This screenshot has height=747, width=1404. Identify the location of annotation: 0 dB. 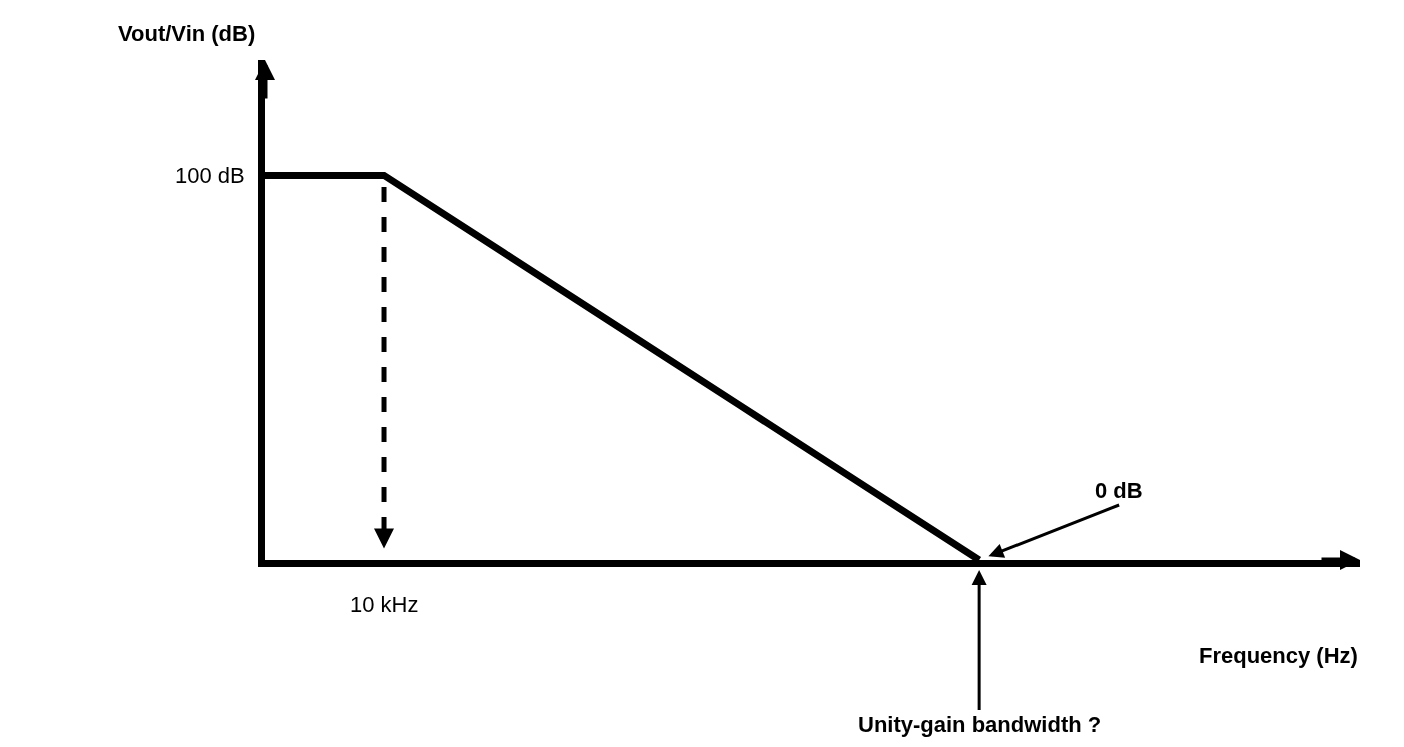
(1119, 490).